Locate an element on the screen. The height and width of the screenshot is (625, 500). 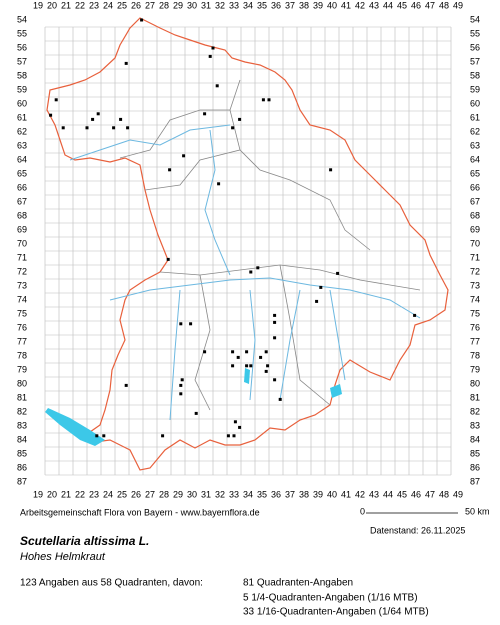
x-tick-label: 47 is located at coordinates (430, 494).